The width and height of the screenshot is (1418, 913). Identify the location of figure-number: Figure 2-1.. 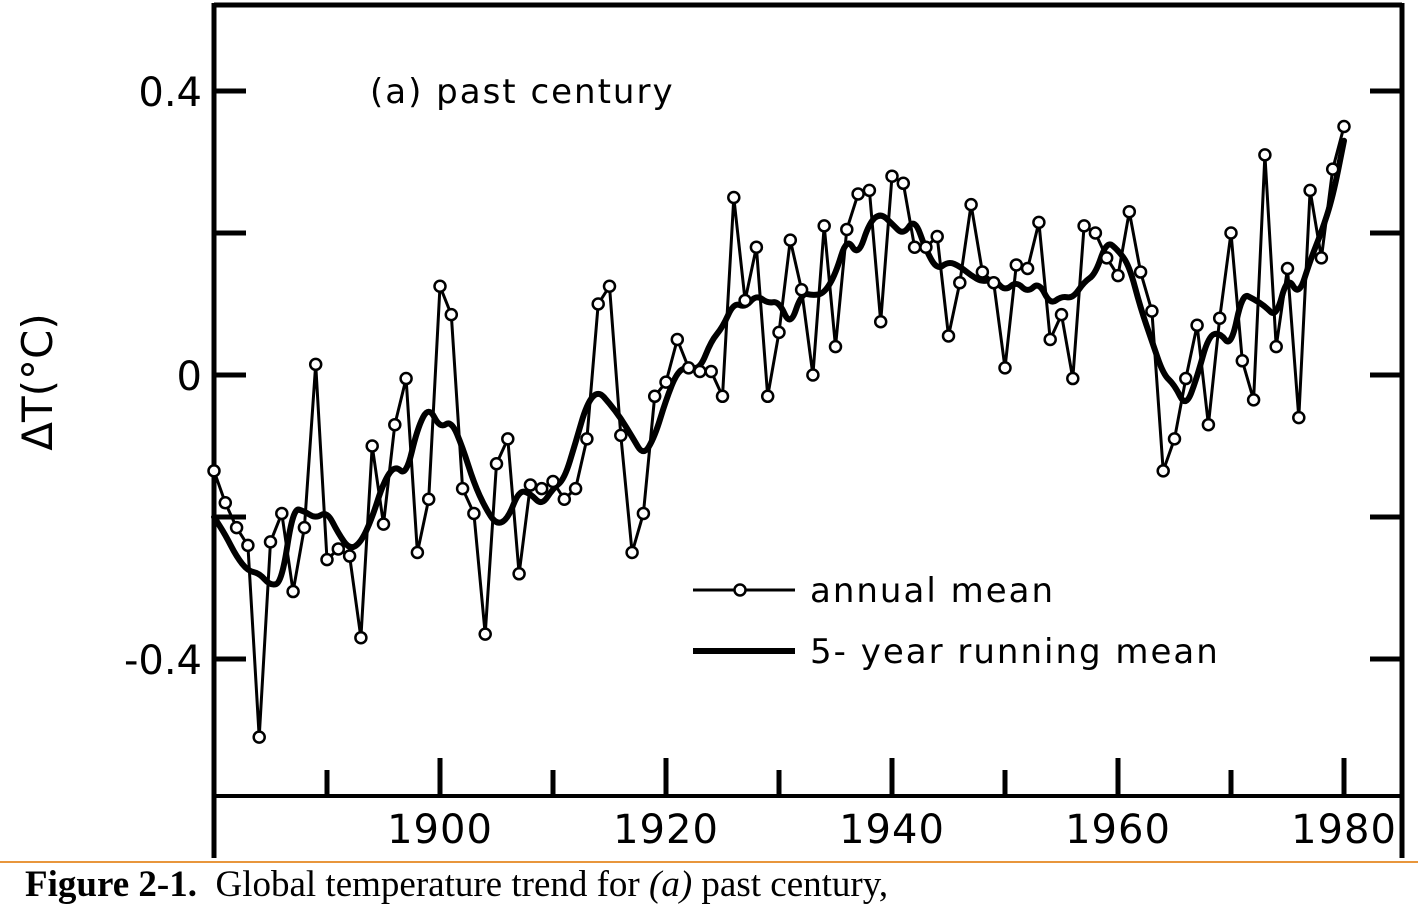
(111, 884).